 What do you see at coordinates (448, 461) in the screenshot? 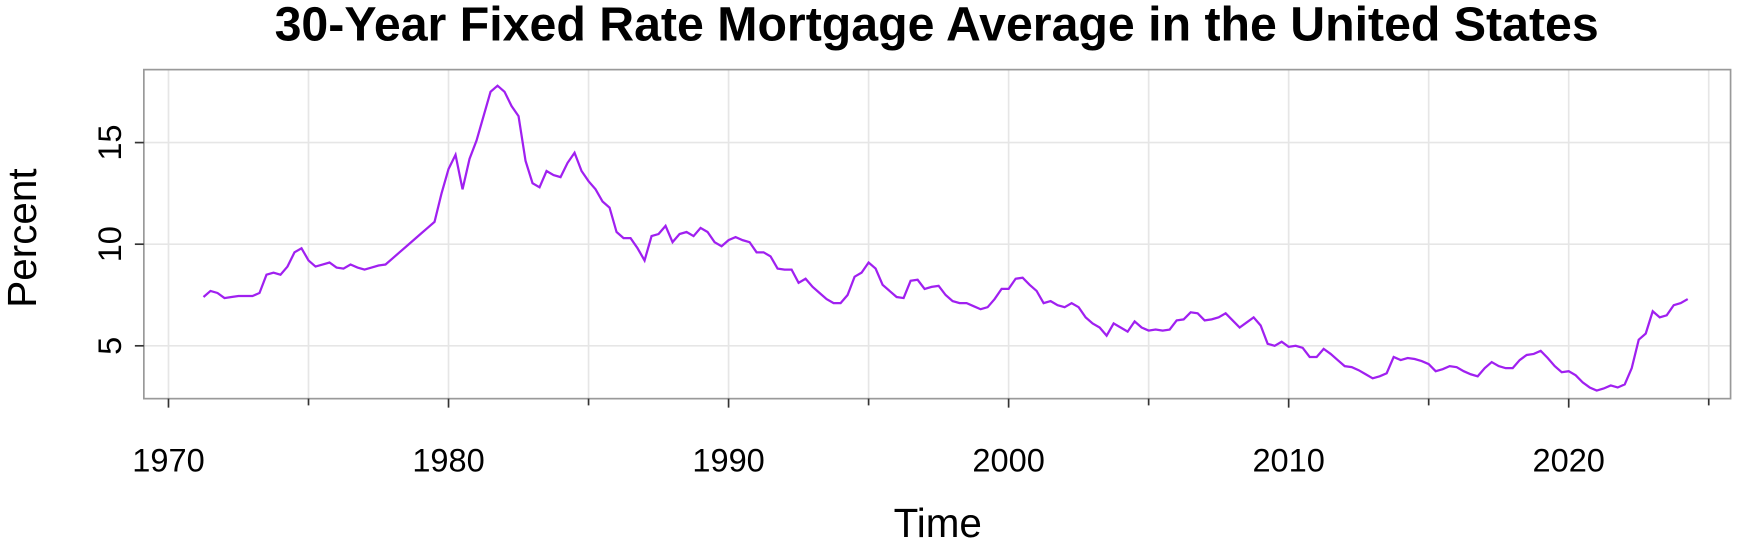
I see `x-tick-label: 1980` at bounding box center [448, 461].